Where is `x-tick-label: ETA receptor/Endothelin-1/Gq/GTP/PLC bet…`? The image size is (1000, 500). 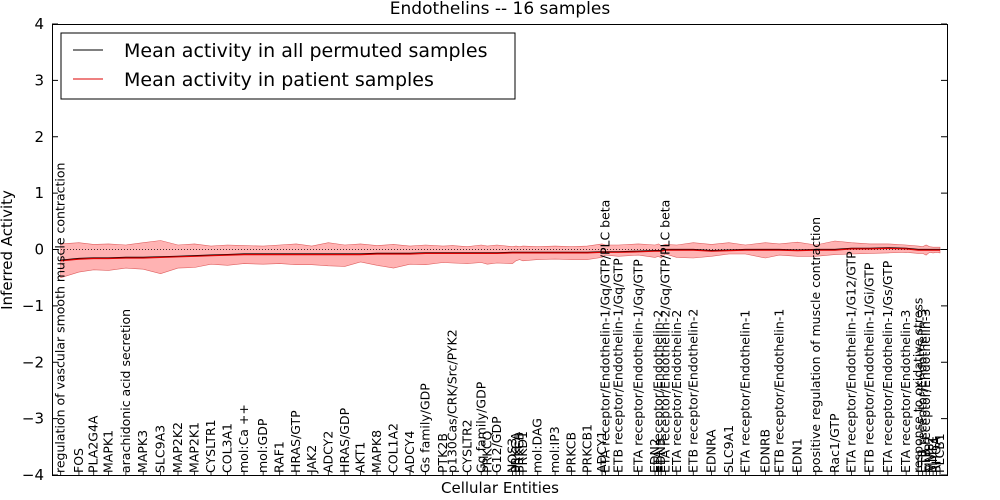
x-tick-label: ETA receptor/Endothelin-1/Gq/GTP/PLC bet… is located at coordinates (605, 336).